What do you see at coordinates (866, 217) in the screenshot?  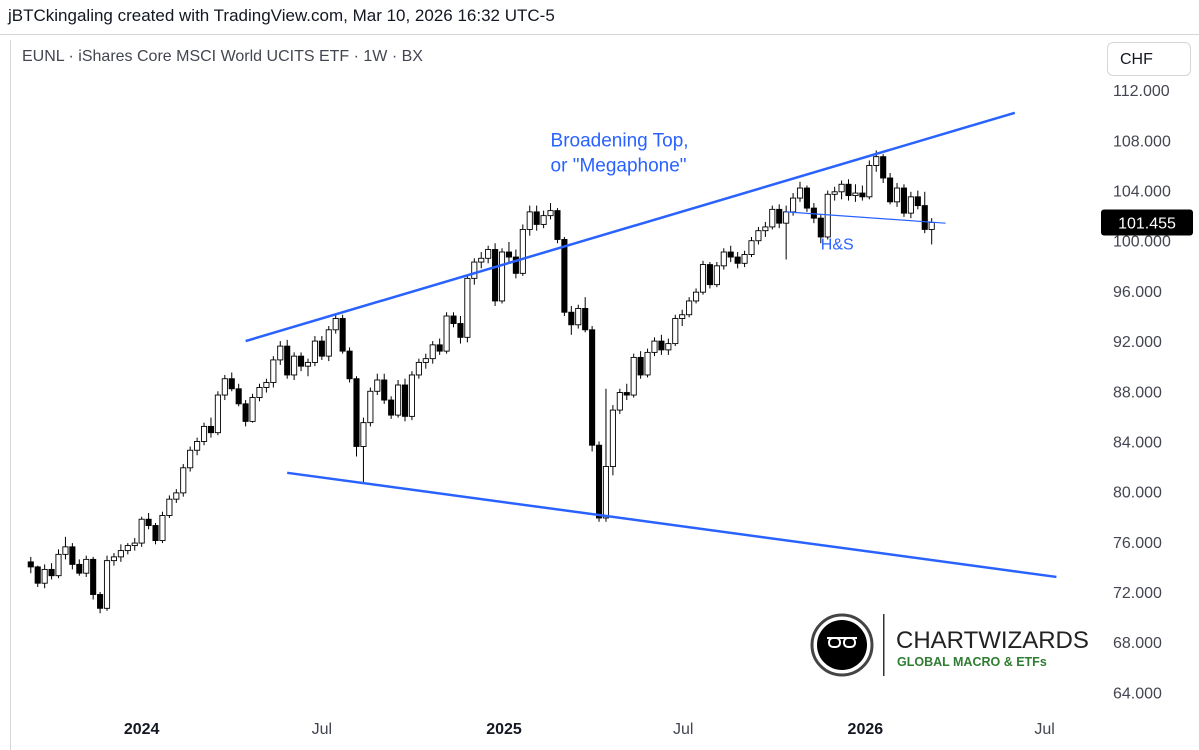 I see `neckline` at bounding box center [866, 217].